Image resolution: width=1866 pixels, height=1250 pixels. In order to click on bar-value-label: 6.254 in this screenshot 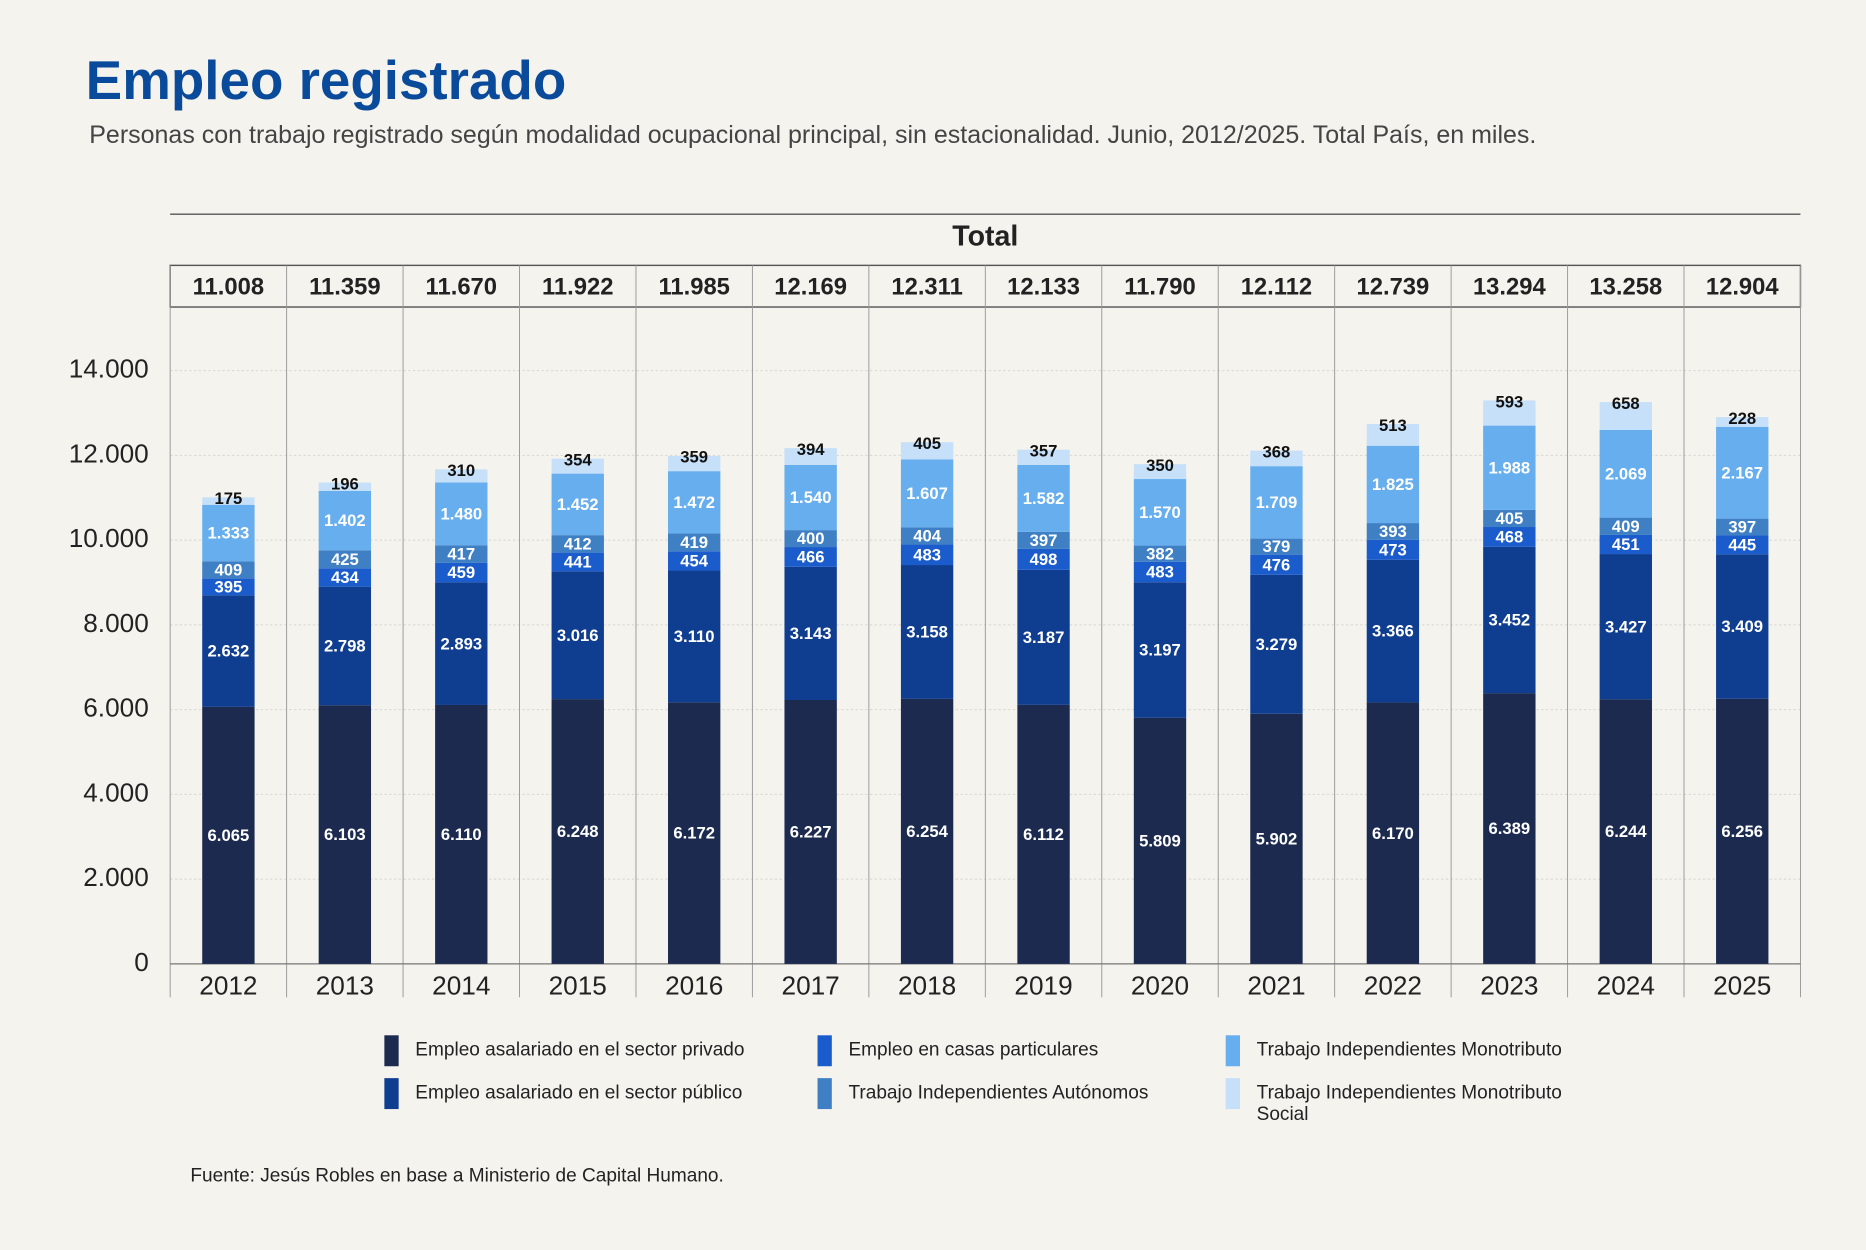, I will do `click(927, 831)`.